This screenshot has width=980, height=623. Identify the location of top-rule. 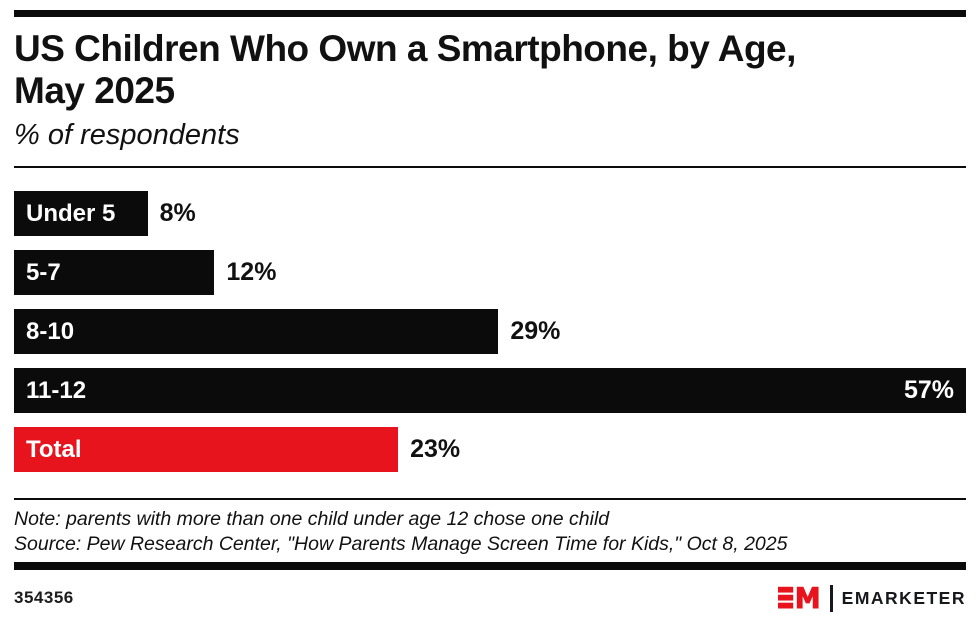
(490, 13).